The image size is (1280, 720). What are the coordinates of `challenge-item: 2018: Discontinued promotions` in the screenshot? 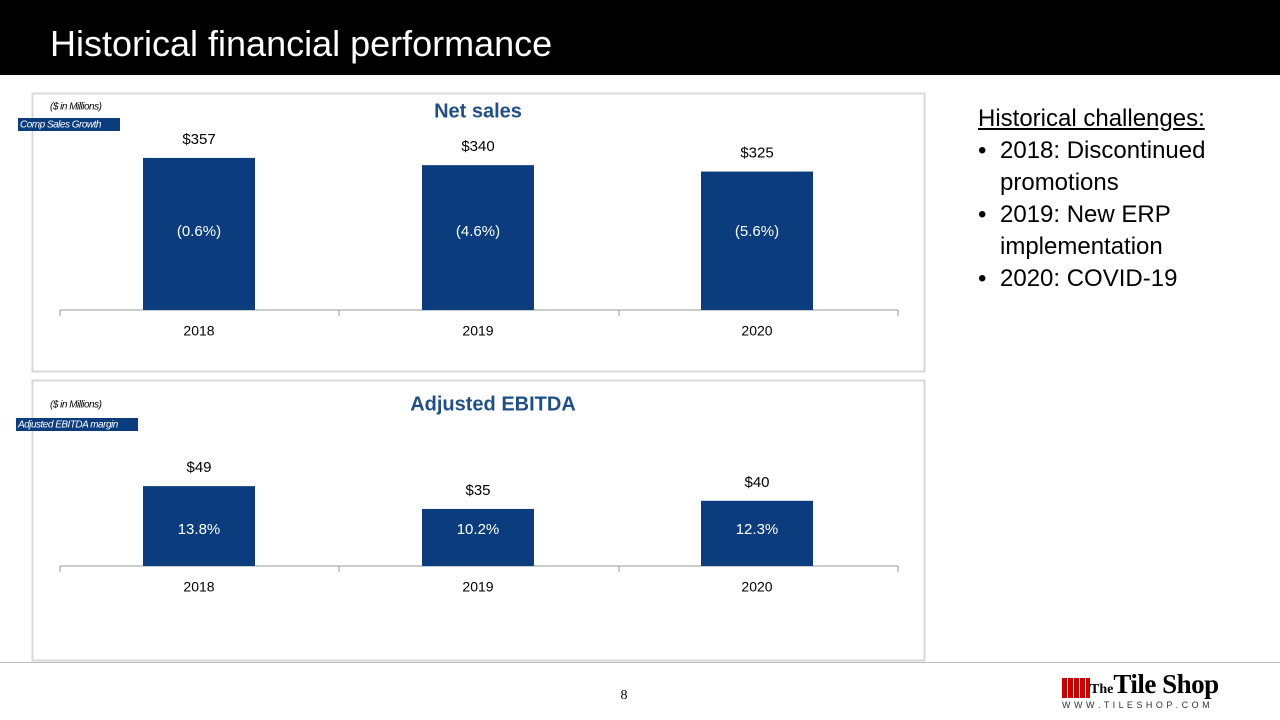 It's located at (1123, 167).